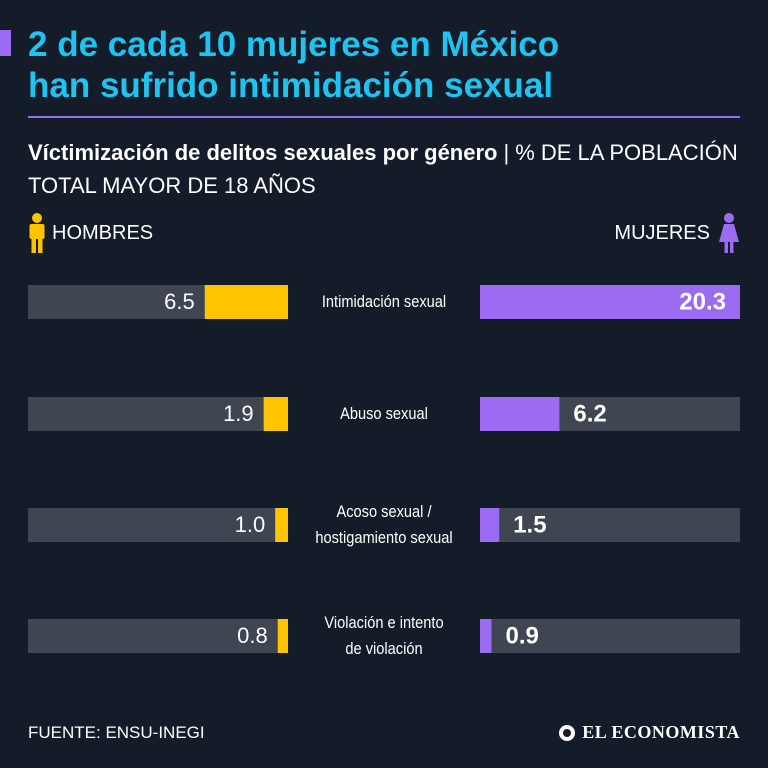  I want to click on men-value-label-3: 0.8, so click(252, 635).